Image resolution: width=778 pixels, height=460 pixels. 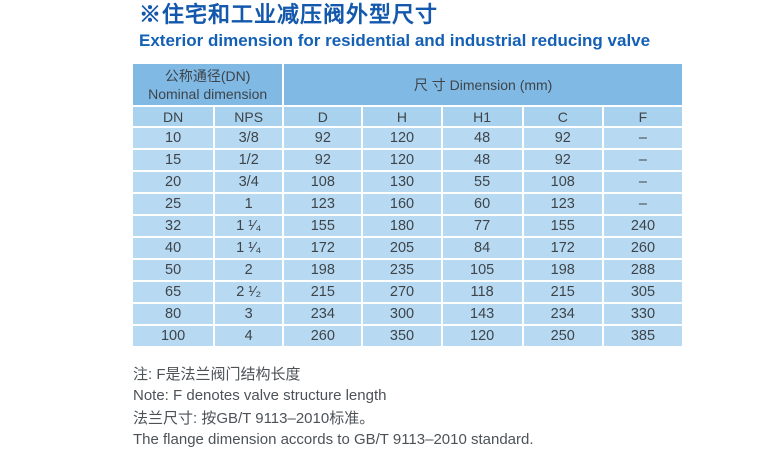 I want to click on note-en: Note: F denotes valve structure length, so click(x=260, y=395).